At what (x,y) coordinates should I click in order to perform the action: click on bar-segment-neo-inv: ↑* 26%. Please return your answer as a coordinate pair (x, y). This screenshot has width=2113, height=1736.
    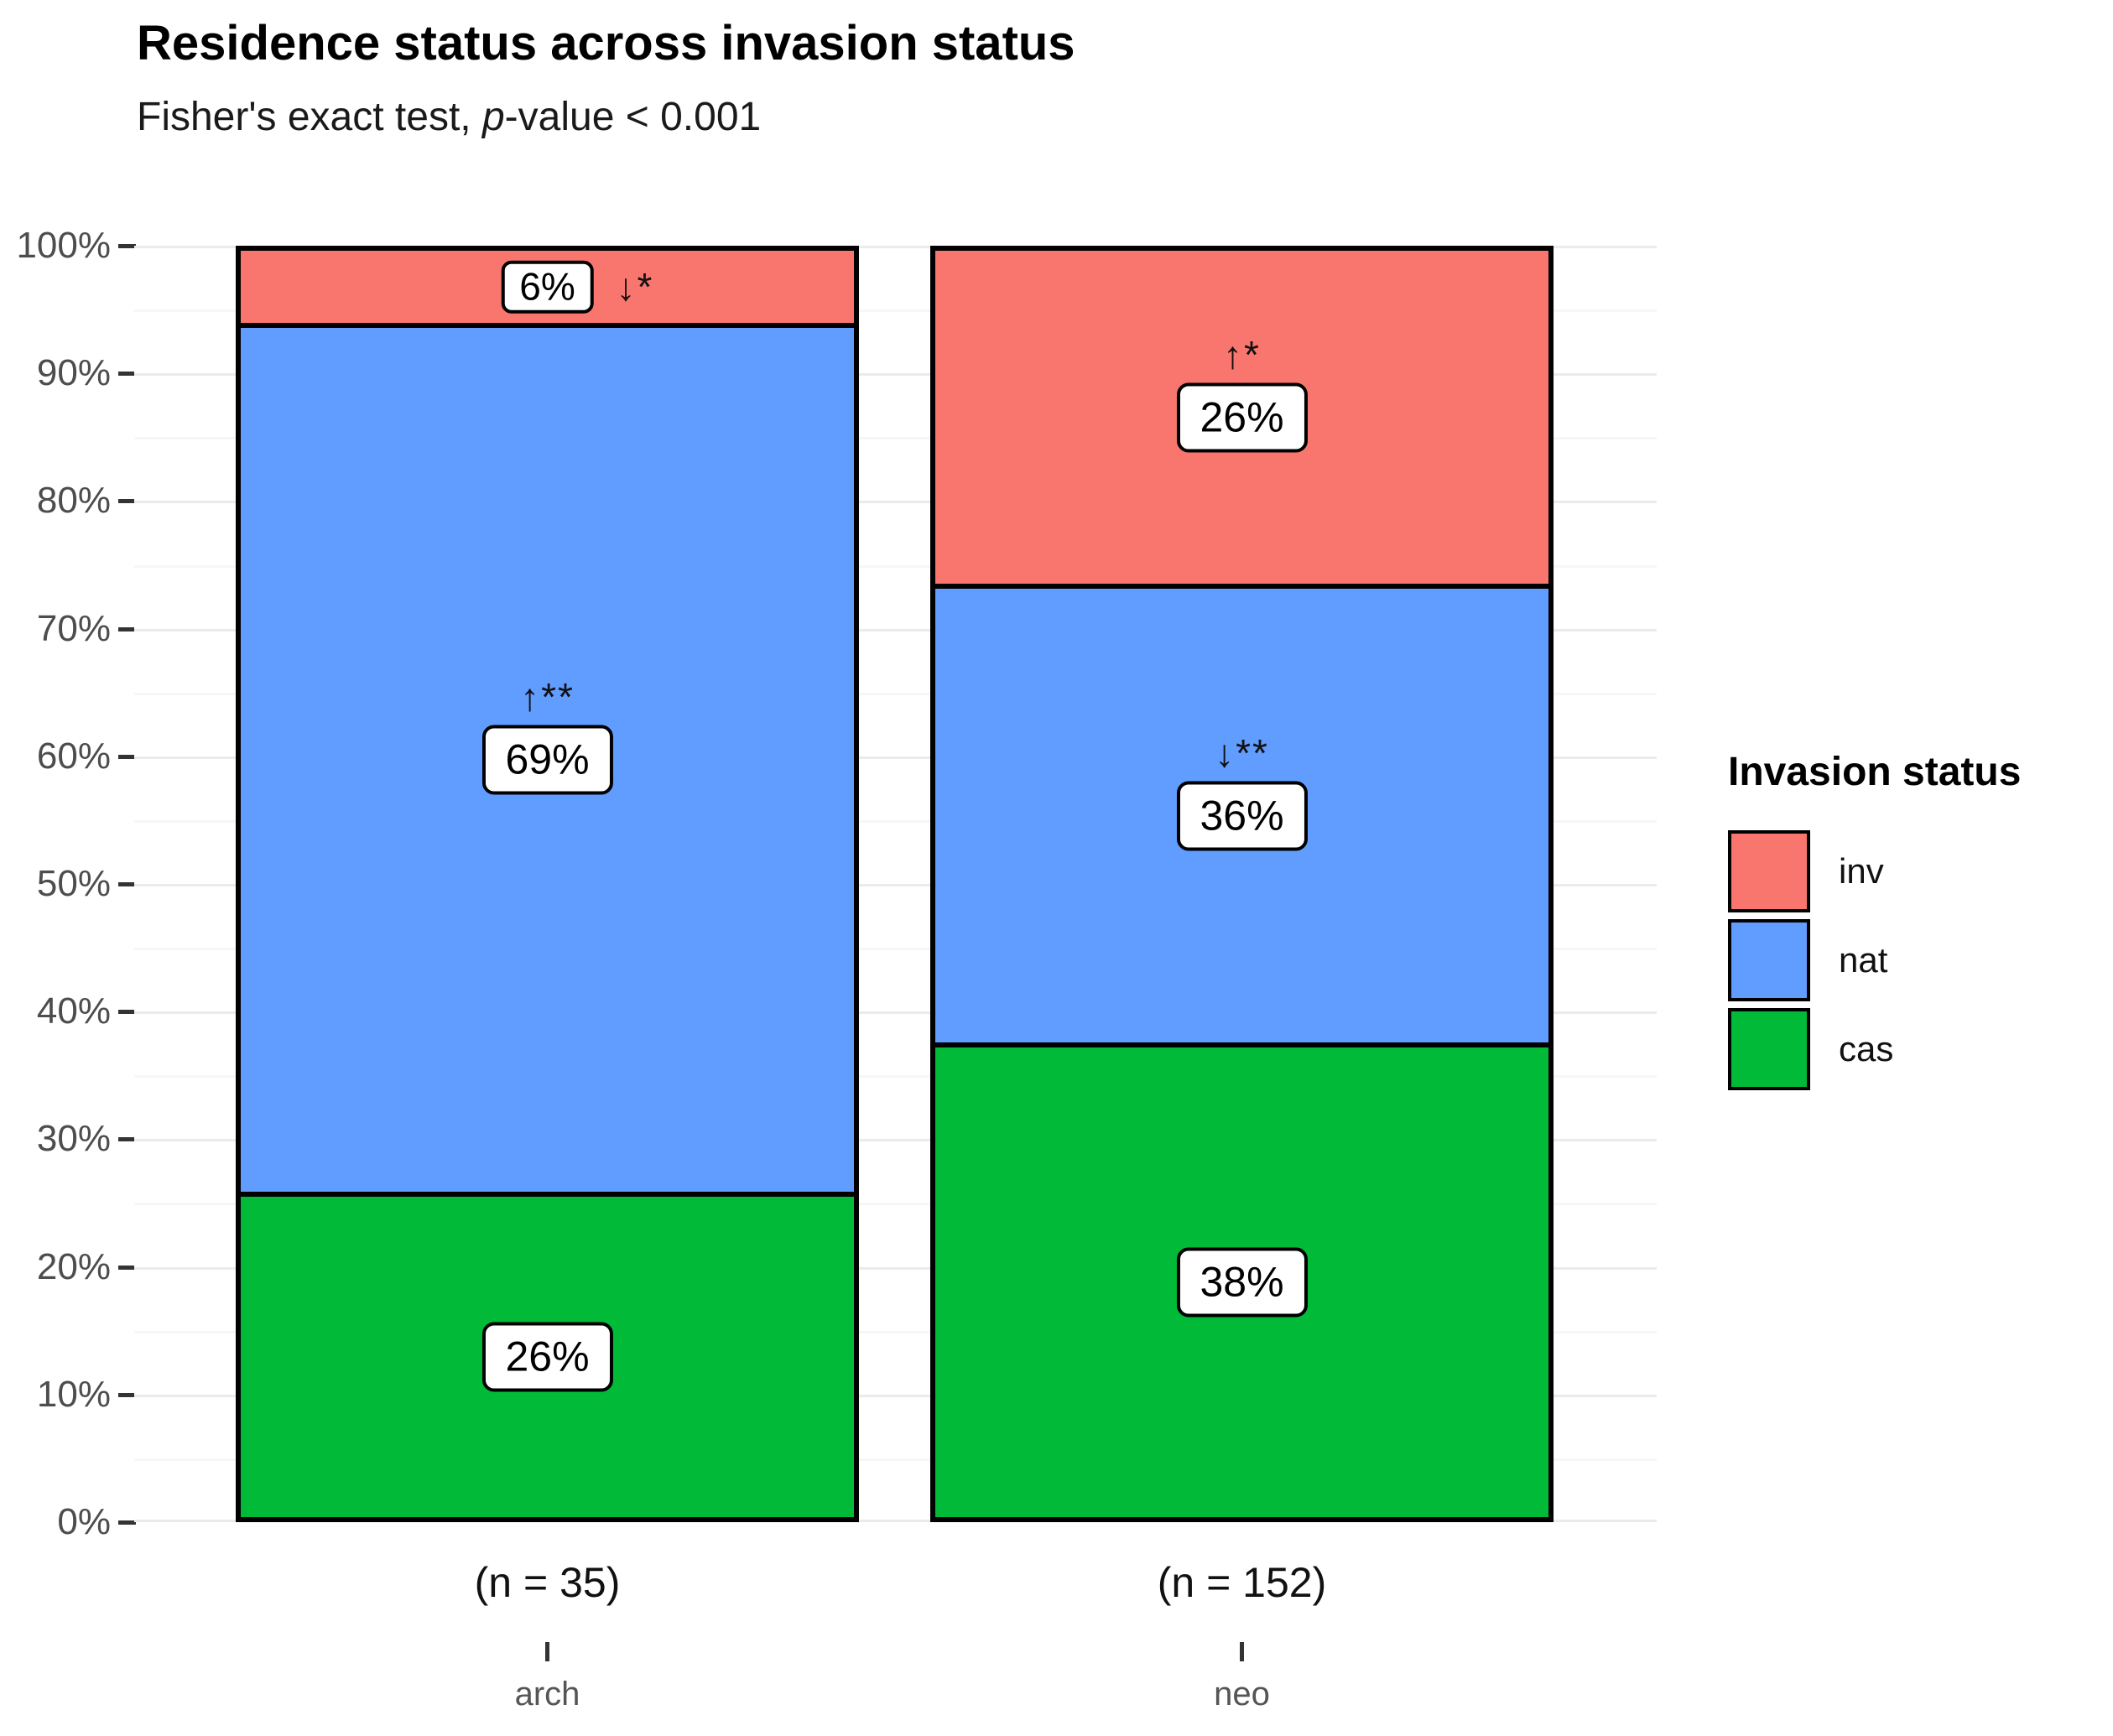
    Looking at the image, I should click on (1241, 418).